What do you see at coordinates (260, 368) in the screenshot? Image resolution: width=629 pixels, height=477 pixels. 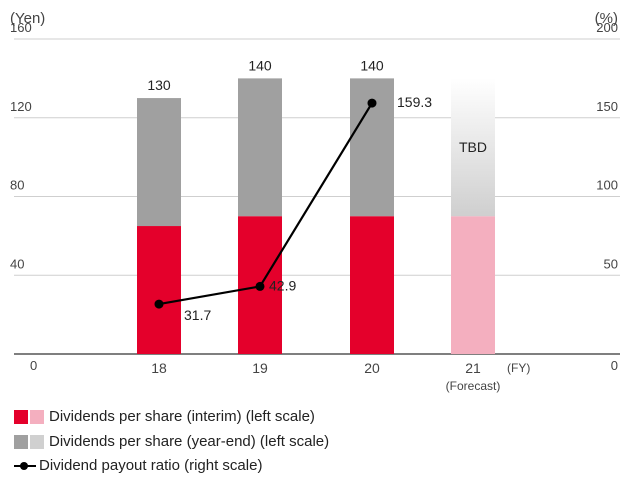 I see `x-tick-label: 19` at bounding box center [260, 368].